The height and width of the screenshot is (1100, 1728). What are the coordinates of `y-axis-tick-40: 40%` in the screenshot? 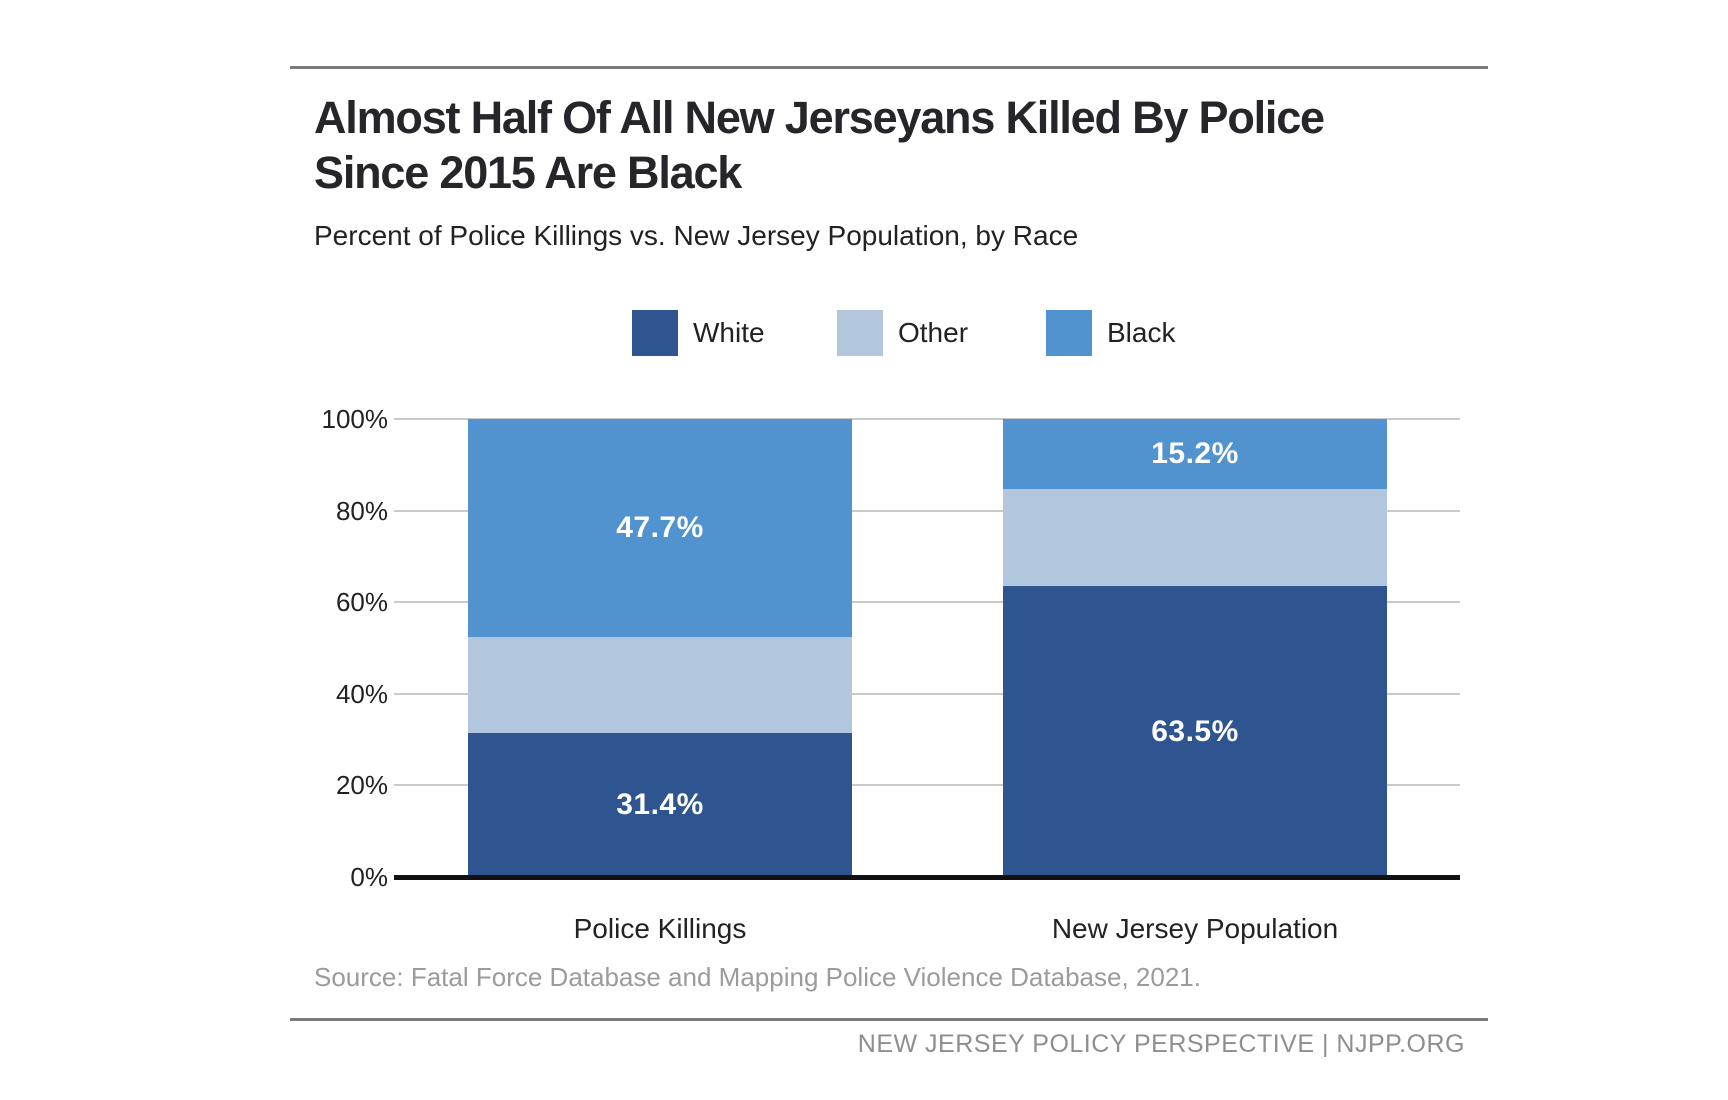 It's located at (361, 693).